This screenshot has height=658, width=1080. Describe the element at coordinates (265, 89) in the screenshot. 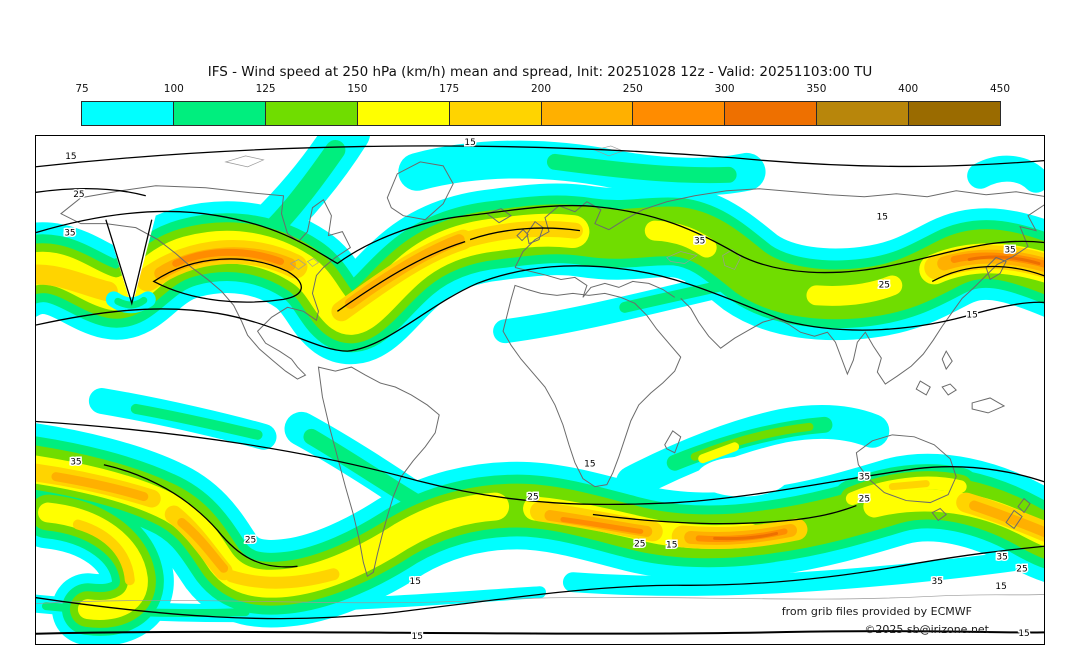

I see `colorbar-tick-125: 125` at that location.